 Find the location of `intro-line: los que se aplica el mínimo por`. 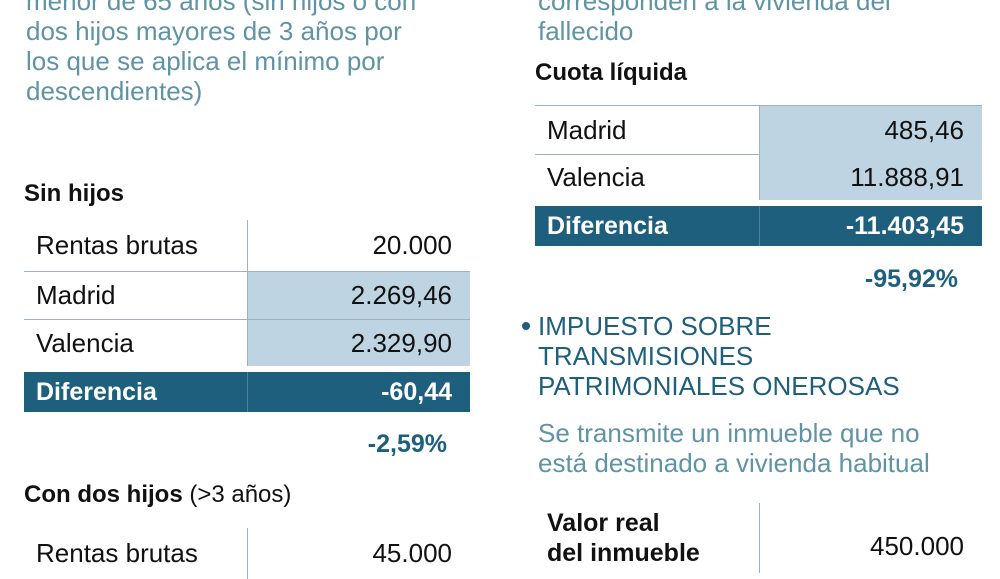

intro-line: los que se aplica el mínimo por is located at coordinates (205, 61).